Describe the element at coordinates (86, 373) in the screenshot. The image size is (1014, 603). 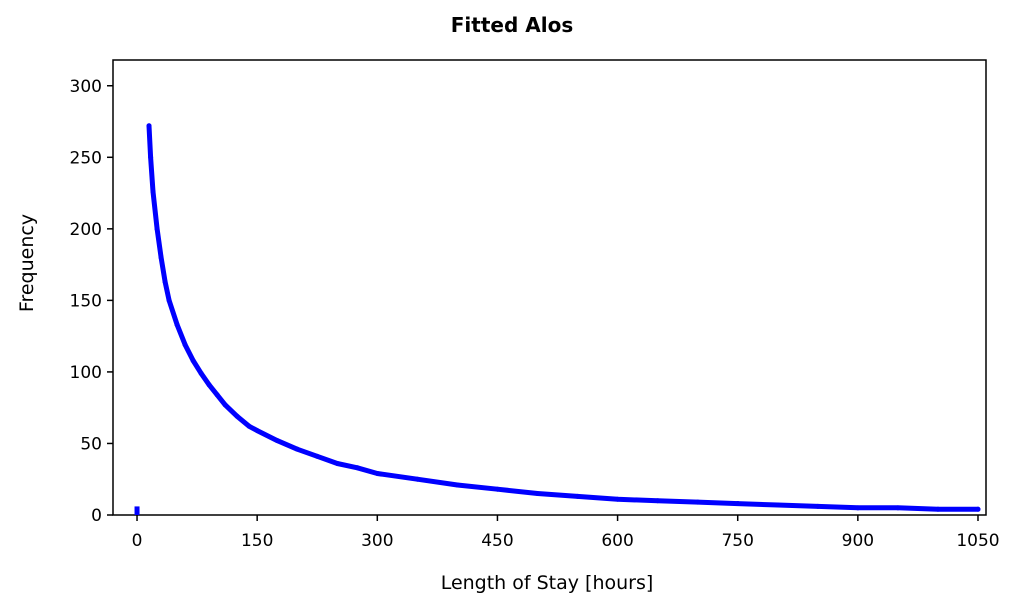
I see `y-tick-label: 100` at that location.